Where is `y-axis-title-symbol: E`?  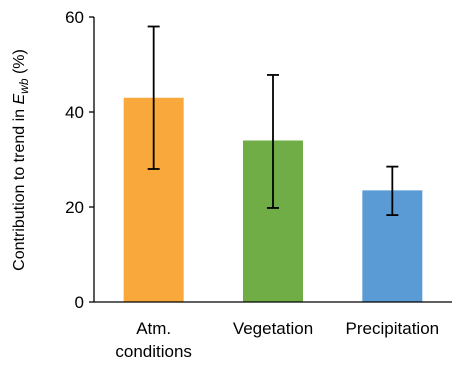
y-axis-title-symbol: E is located at coordinates (19, 99).